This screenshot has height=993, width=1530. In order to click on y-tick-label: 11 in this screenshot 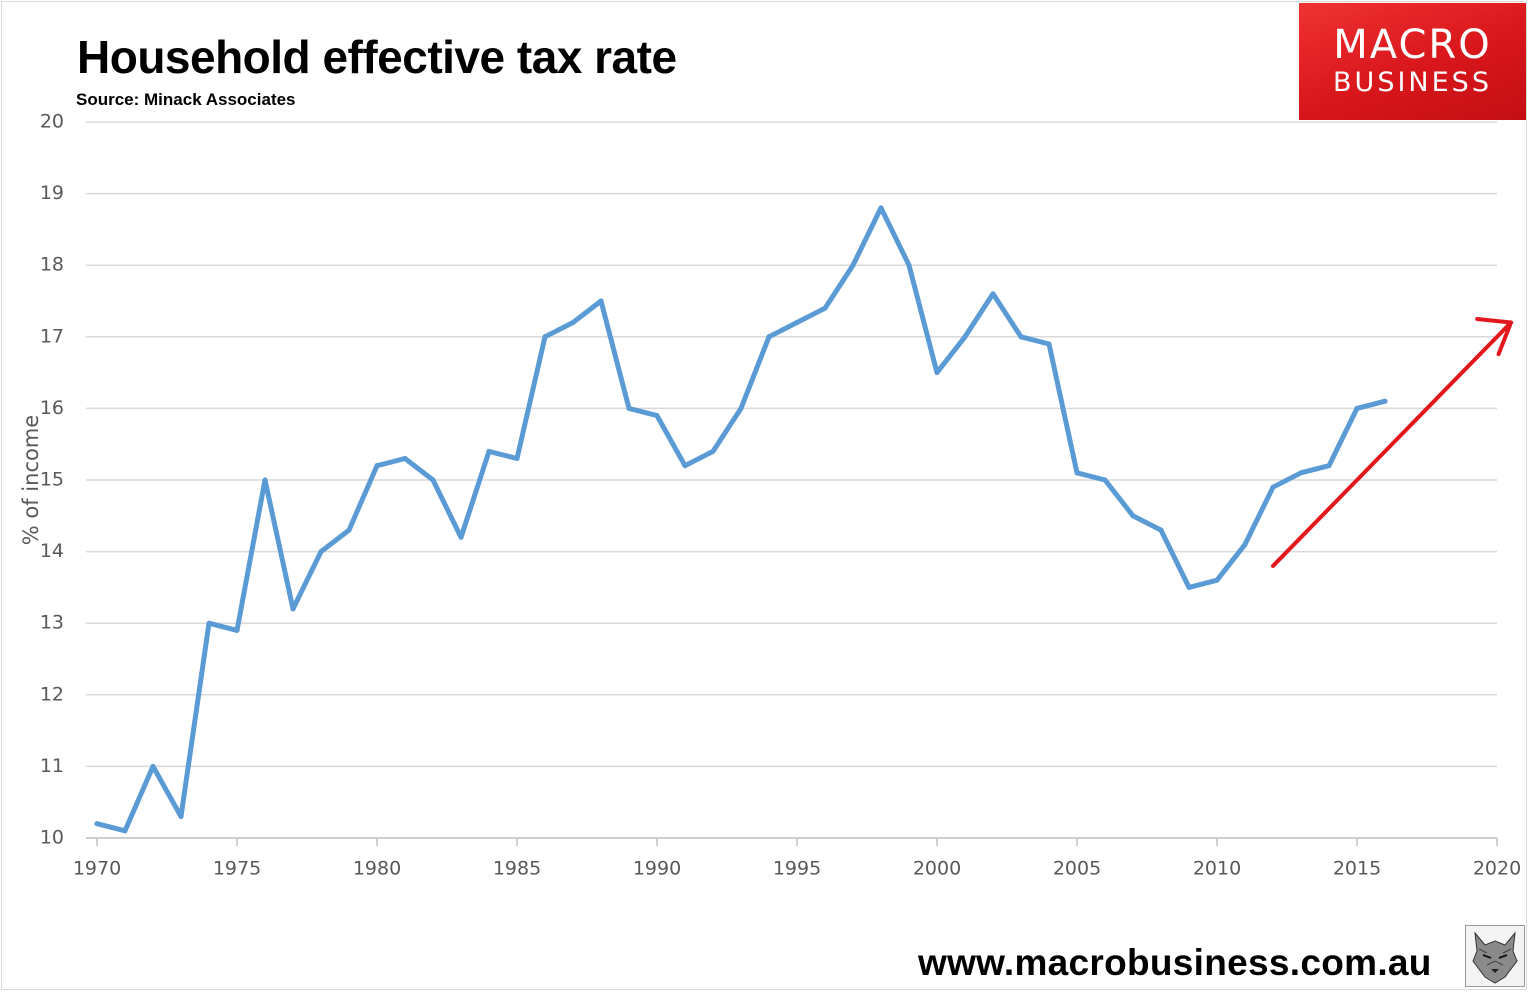, I will do `click(52, 766)`.